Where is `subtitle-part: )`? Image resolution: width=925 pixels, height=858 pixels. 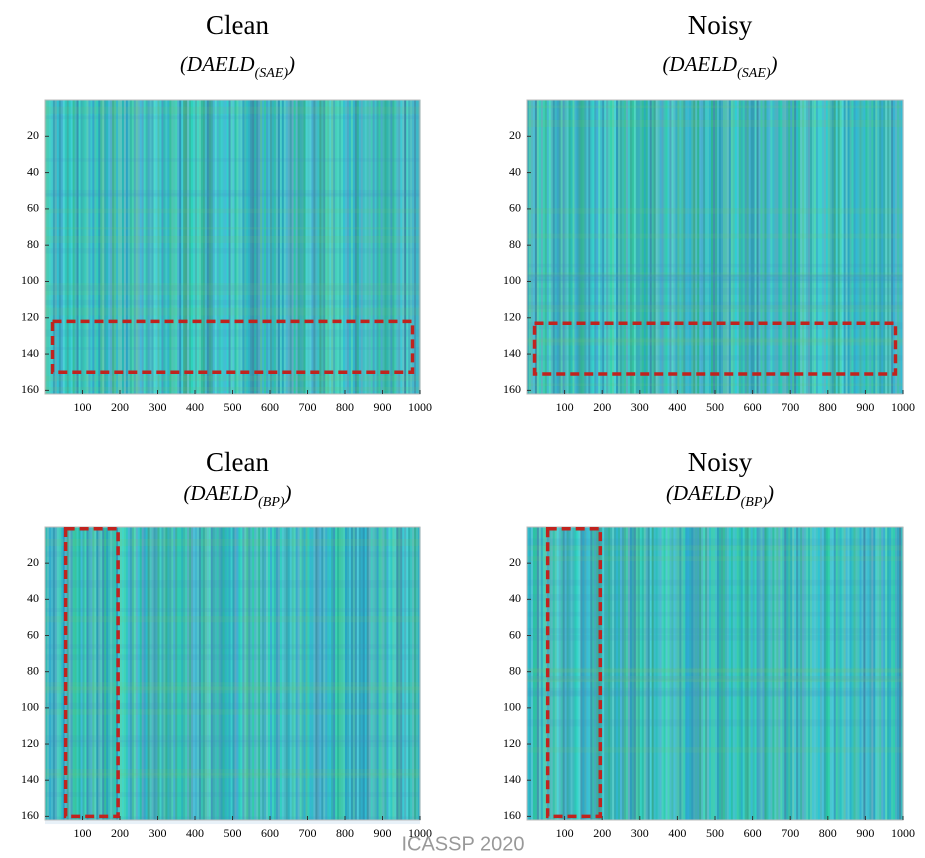 subtitle-part: ) is located at coordinates (770, 493).